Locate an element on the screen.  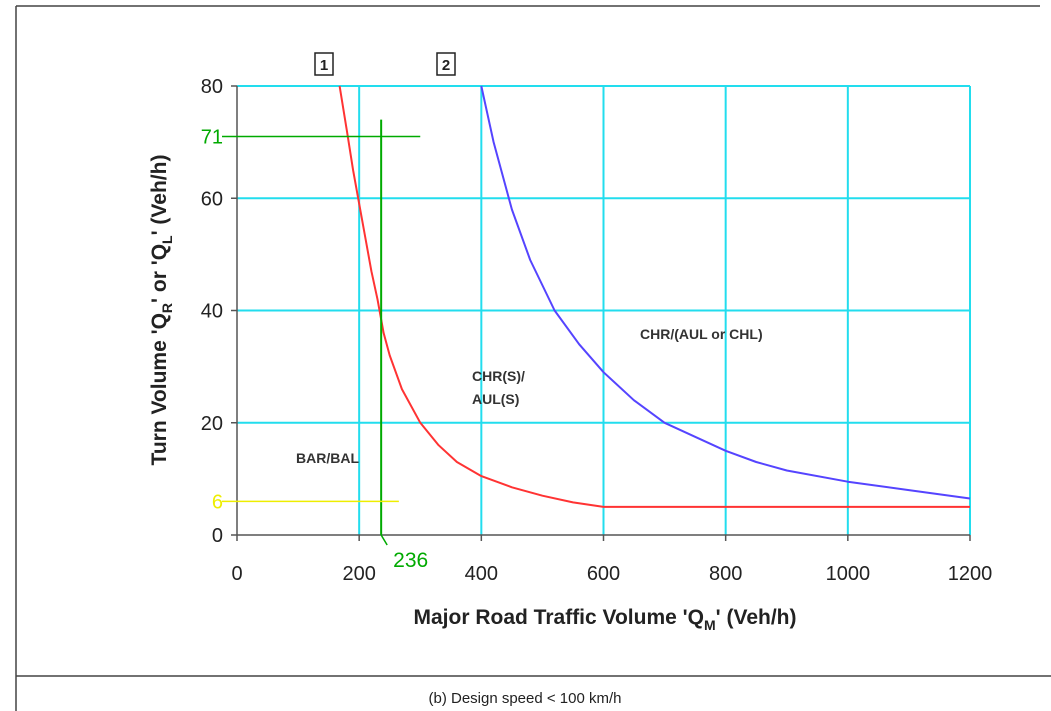
marker-y-label-yellow: 6 is located at coordinates (217, 502).